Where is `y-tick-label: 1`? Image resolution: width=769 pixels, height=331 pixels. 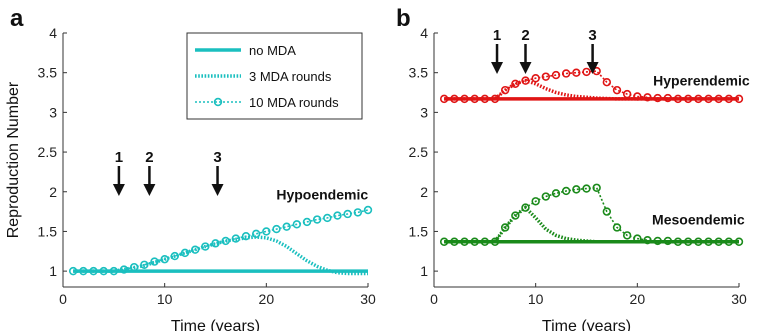
y-tick-label: 1 is located at coordinates (53, 271).